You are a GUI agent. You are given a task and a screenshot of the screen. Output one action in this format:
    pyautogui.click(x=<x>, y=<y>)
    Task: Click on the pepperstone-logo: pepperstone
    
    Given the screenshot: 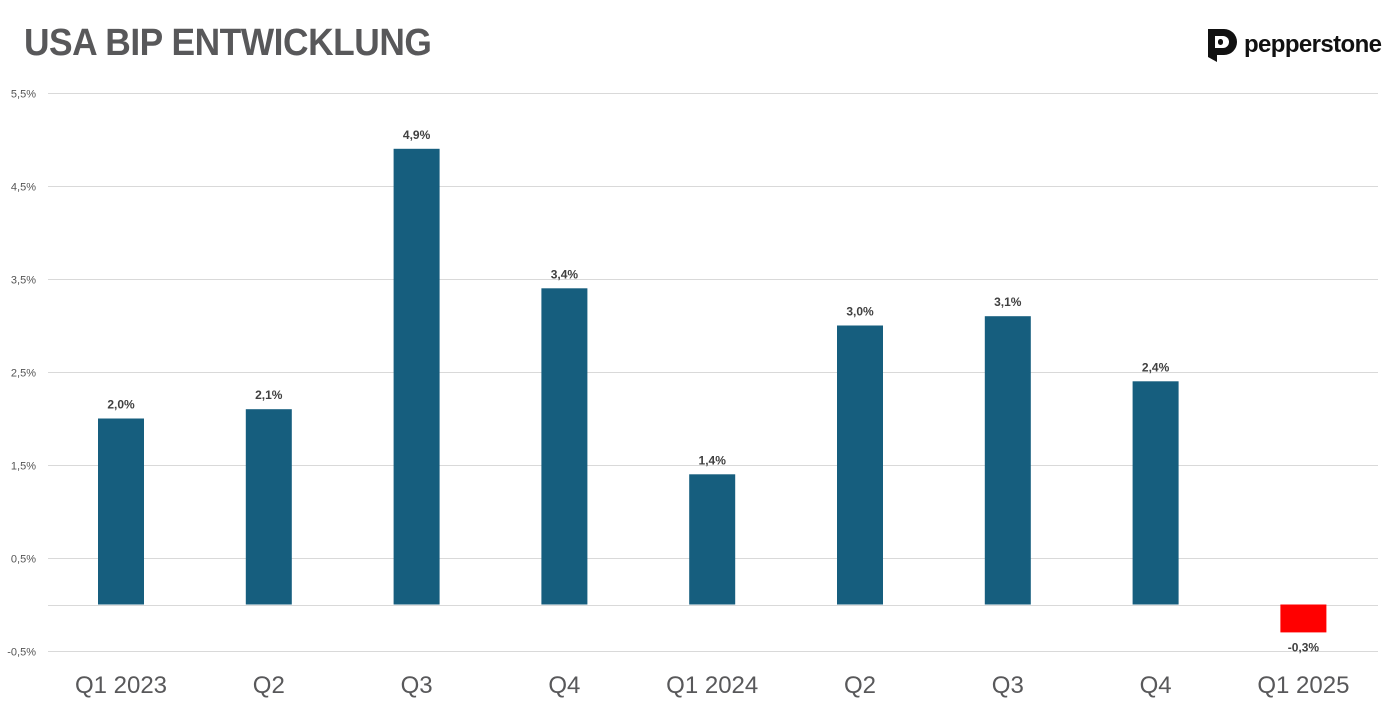 What is the action you would take?
    pyautogui.click(x=1291, y=45)
    